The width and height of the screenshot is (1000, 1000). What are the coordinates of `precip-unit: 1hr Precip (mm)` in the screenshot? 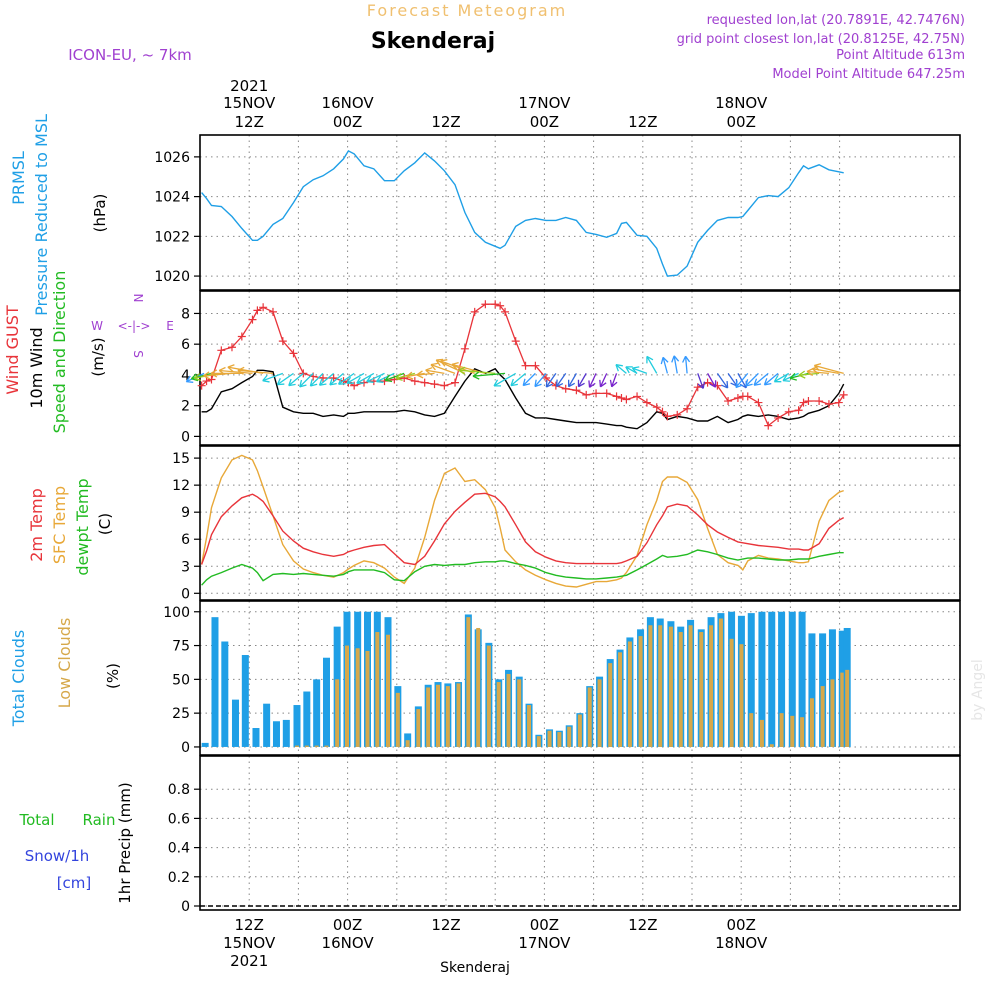 It's located at (125, 842).